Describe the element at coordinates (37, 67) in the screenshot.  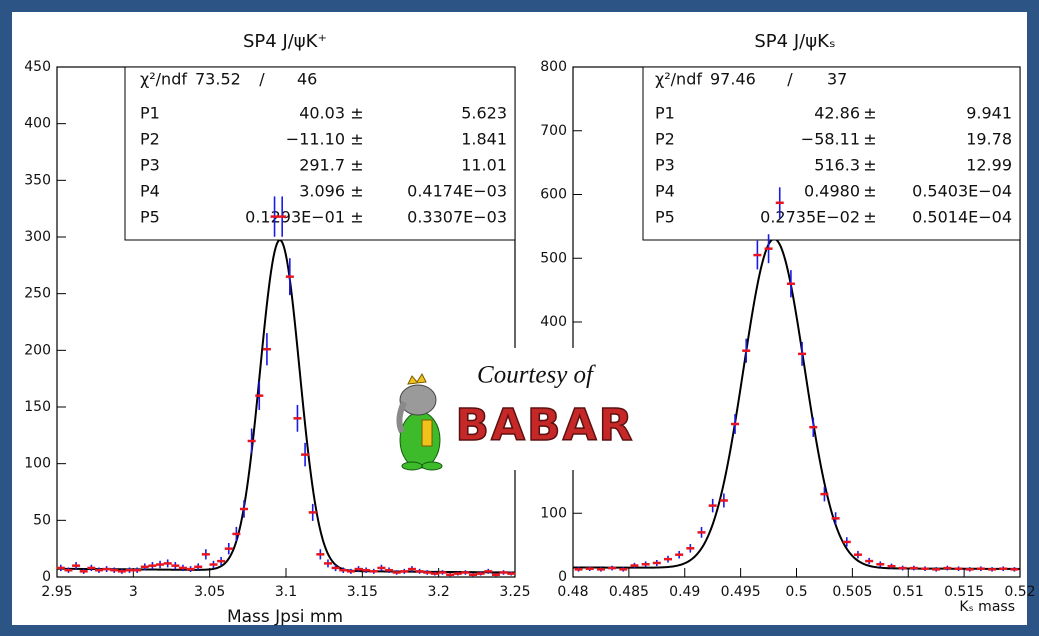
I see `y-tick-label: 450` at that location.